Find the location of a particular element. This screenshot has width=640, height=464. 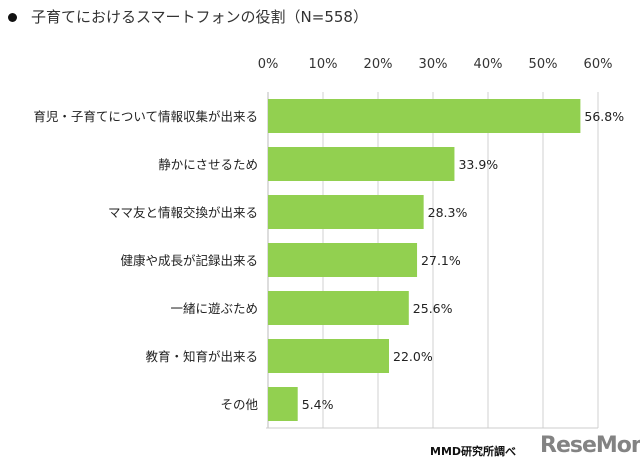

data-label: 28.3% is located at coordinates (448, 212).